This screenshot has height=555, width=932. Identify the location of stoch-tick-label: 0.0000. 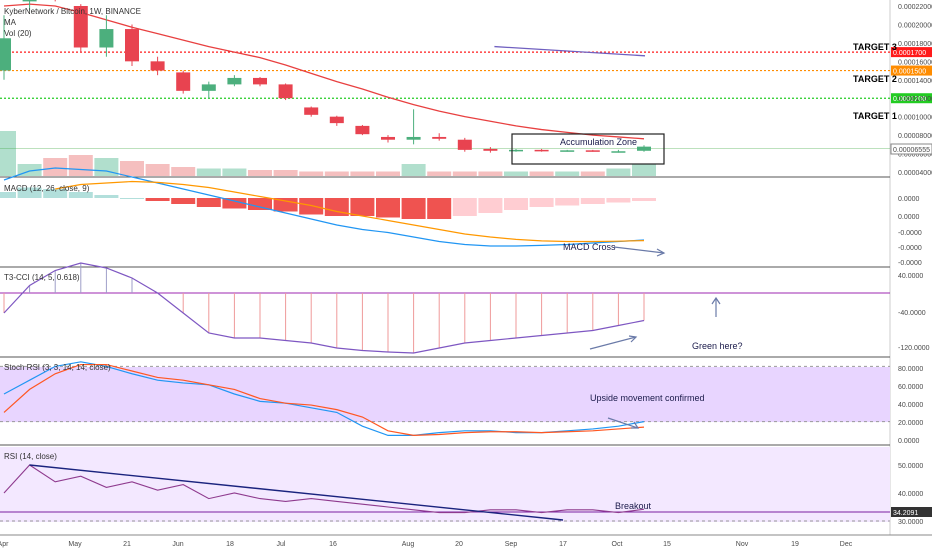
(909, 441).